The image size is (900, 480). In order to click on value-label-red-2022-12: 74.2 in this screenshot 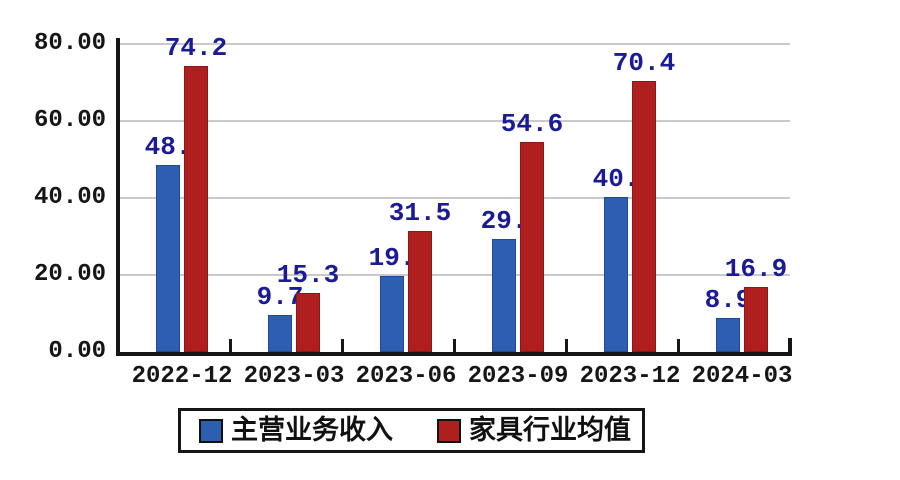, I will do `click(196, 48)`.